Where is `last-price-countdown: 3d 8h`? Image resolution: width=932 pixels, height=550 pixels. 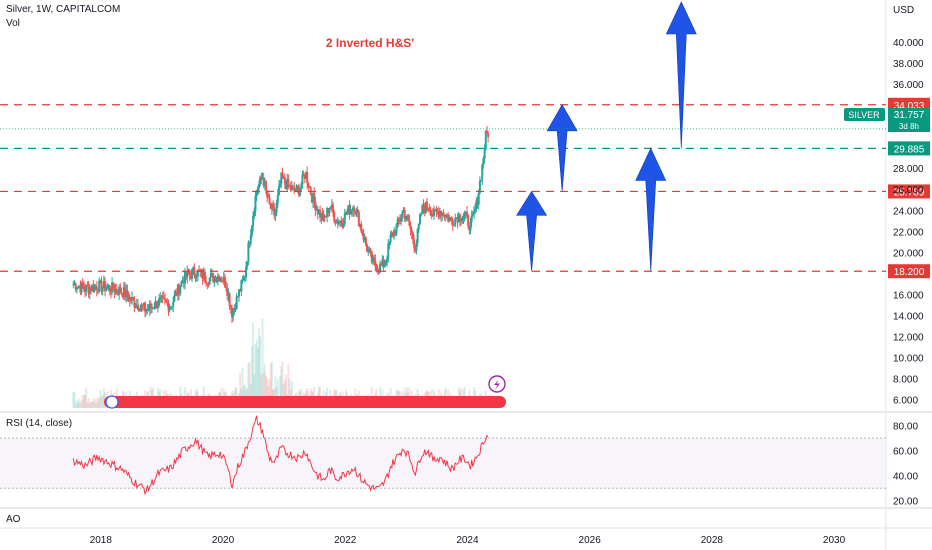 last-price-countdown: 3d 8h is located at coordinates (909, 126).